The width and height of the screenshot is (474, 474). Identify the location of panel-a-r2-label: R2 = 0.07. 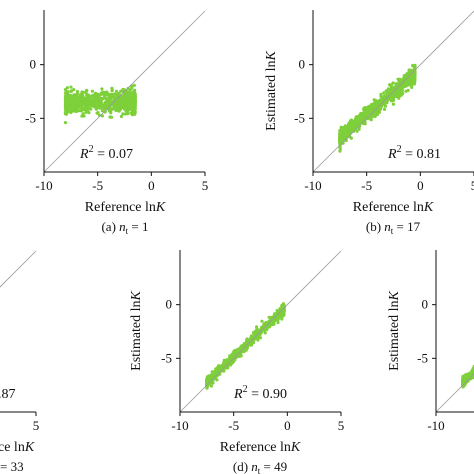
(106, 153).